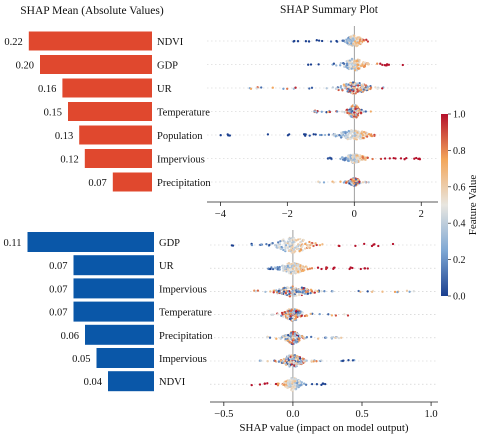 Image resolution: width=481 pixels, height=435 pixels. What do you see at coordinates (292, 414) in the screenshot?
I see `bottom-x-tick-label-1: 0.0` at bounding box center [292, 414].